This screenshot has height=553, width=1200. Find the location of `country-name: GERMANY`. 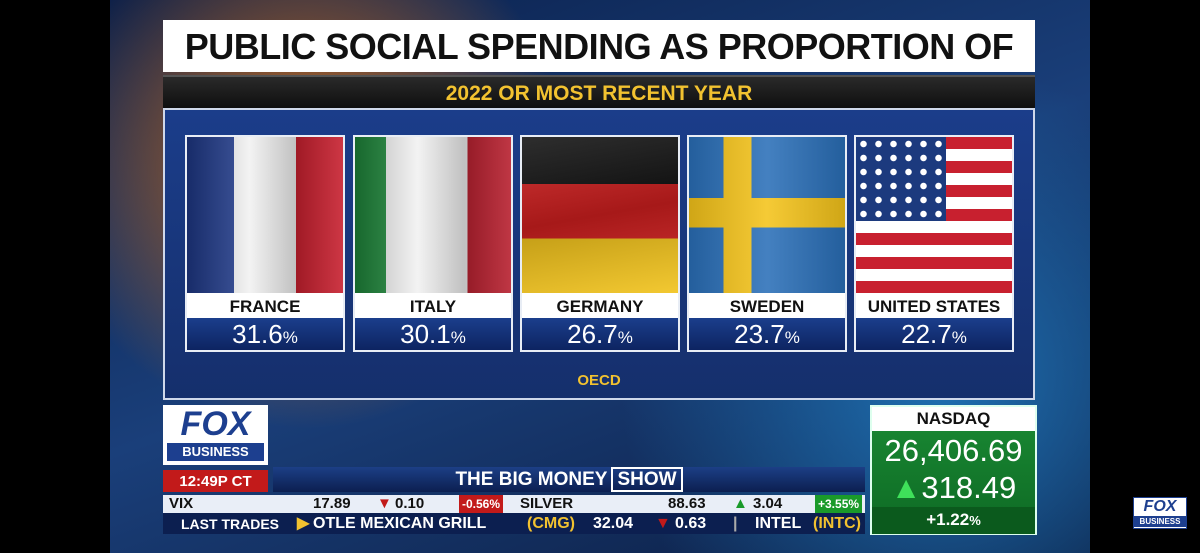

country-name: GERMANY is located at coordinates (600, 305).